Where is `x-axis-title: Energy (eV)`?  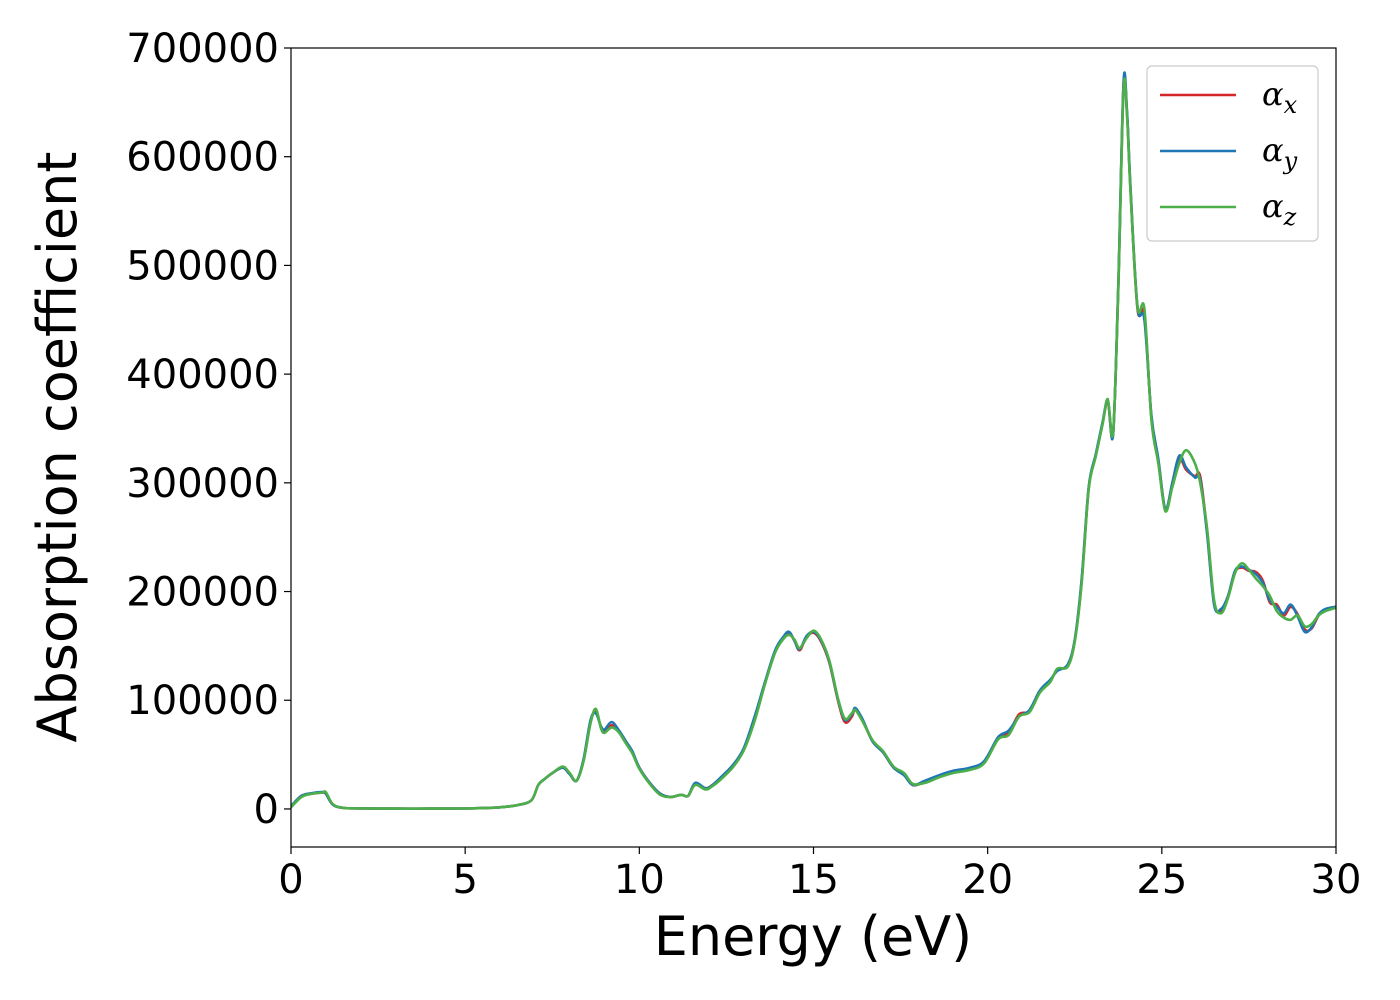
x-axis-title: Energy (eV) is located at coordinates (813, 936).